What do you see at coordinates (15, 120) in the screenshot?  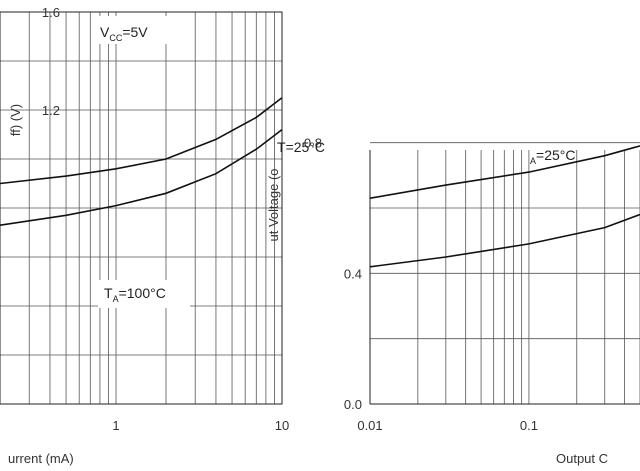 I see `left-y-axis-title: ff) (V)` at bounding box center [15, 120].